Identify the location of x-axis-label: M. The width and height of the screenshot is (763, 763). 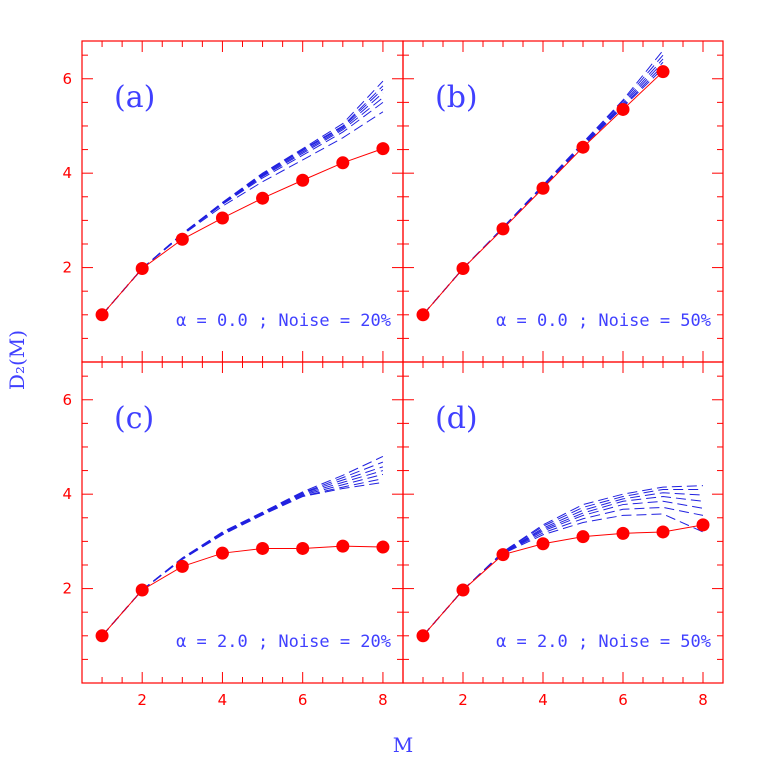
(403, 745).